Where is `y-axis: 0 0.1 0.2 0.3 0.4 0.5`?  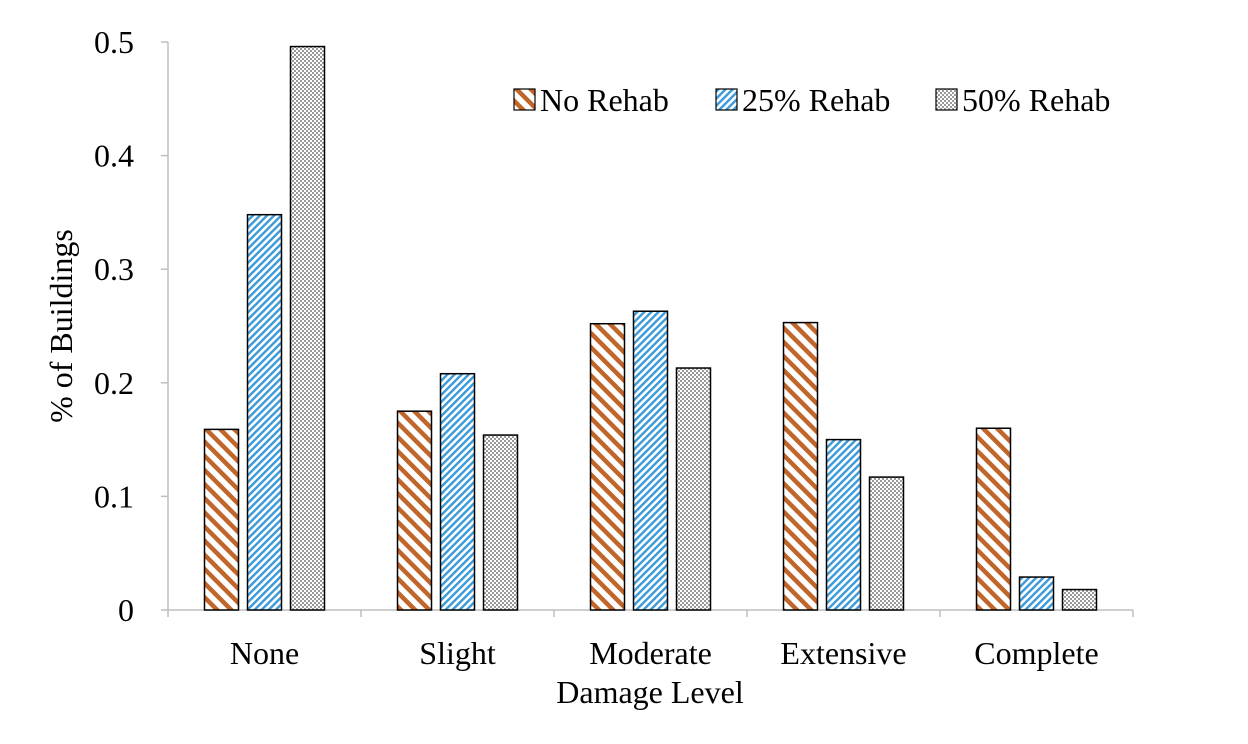 y-axis: 0 0.1 0.2 0.3 0.4 0.5 is located at coordinates (131, 326).